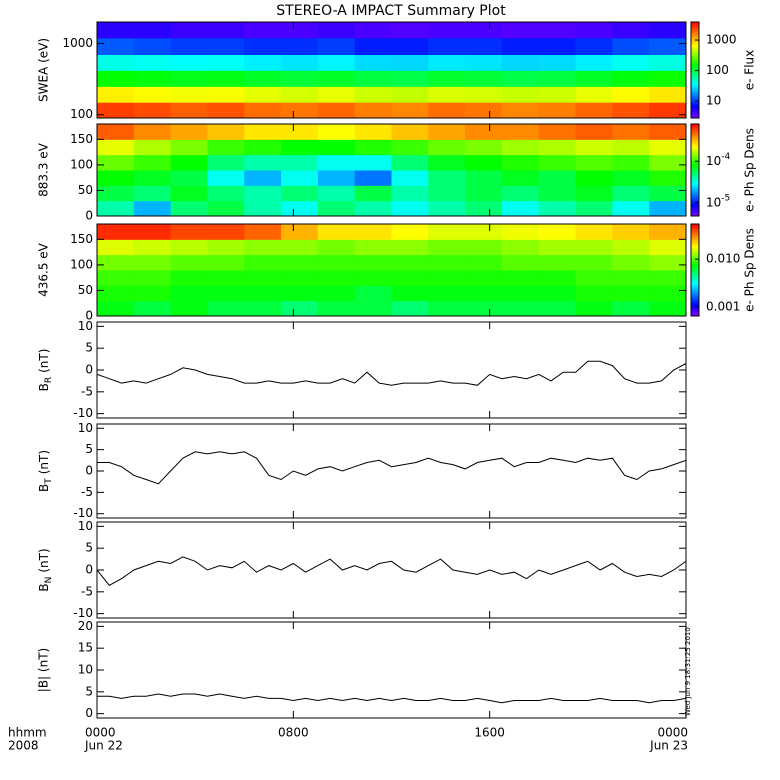 The width and height of the screenshot is (780, 780). I want to click on y-axis-label-sub: R, so click(49, 380).